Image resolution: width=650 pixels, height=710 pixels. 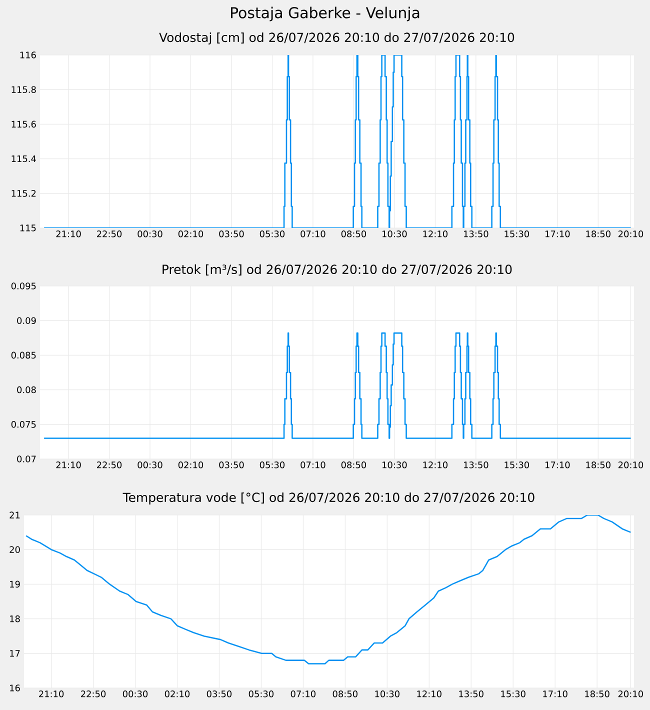 I want to click on y-tick-label: 18, so click(x=15, y=618).